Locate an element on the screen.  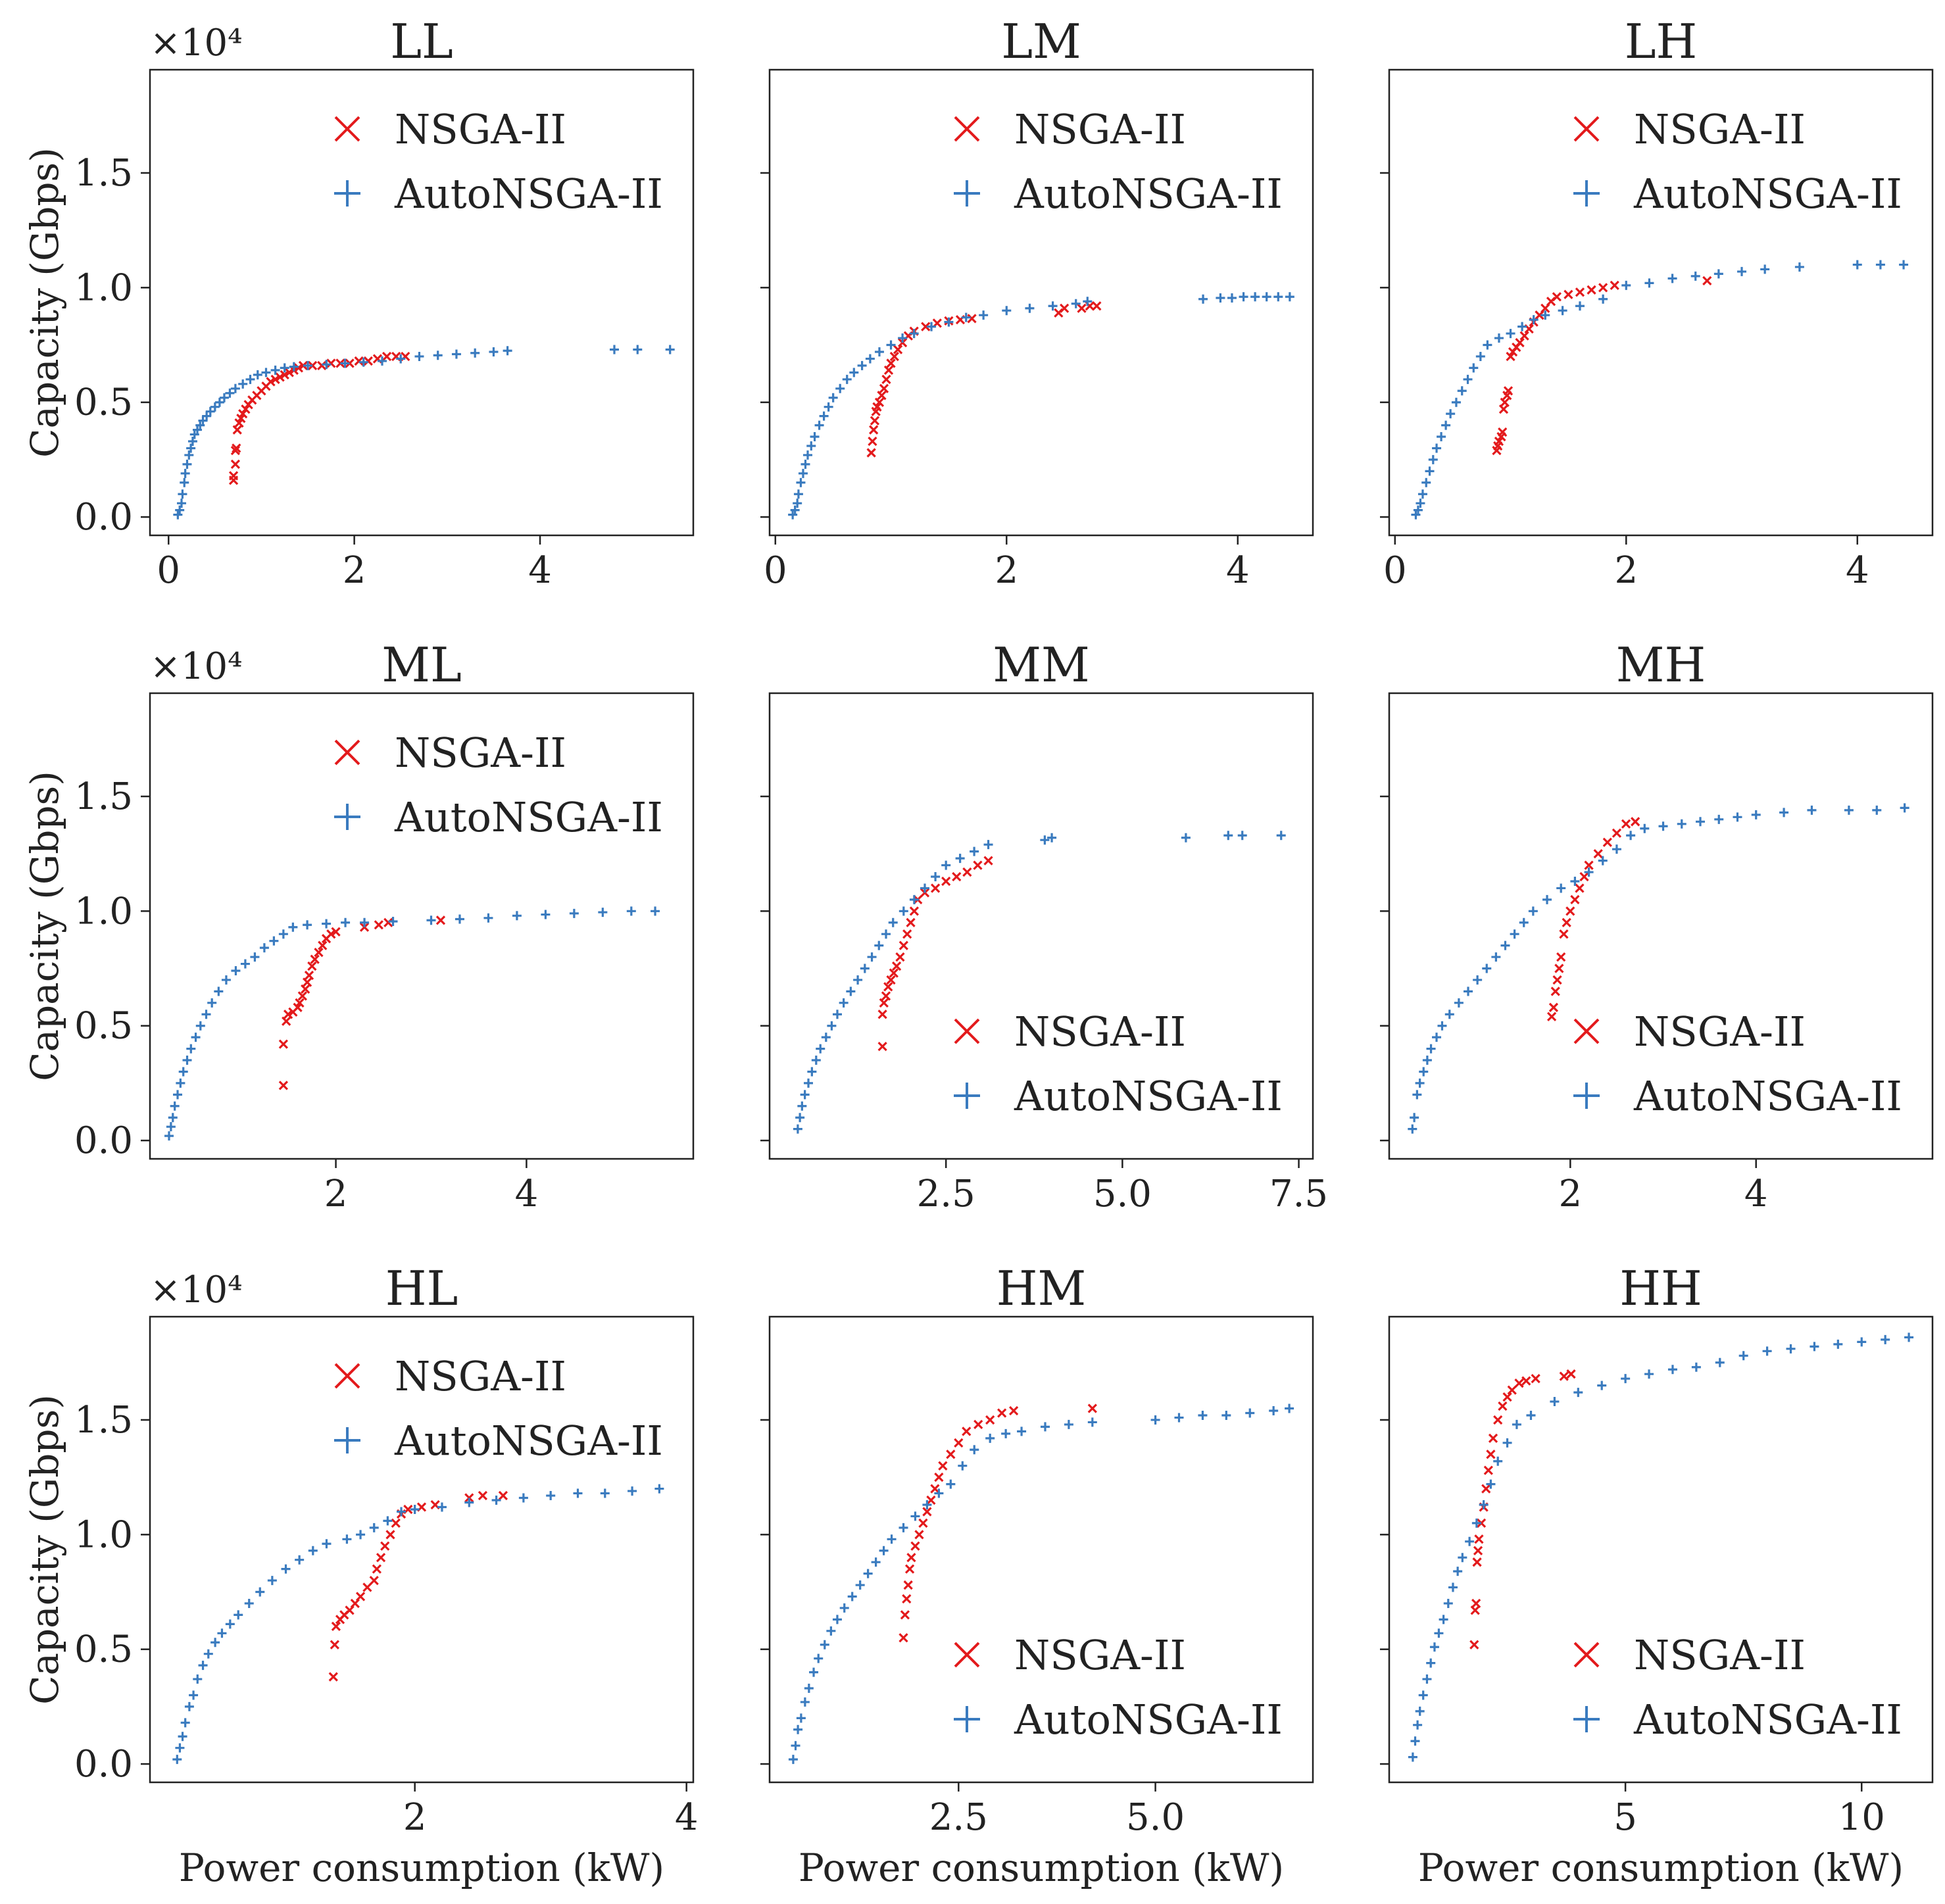
series-autonsga-ii is located at coordinates (1660, 390).